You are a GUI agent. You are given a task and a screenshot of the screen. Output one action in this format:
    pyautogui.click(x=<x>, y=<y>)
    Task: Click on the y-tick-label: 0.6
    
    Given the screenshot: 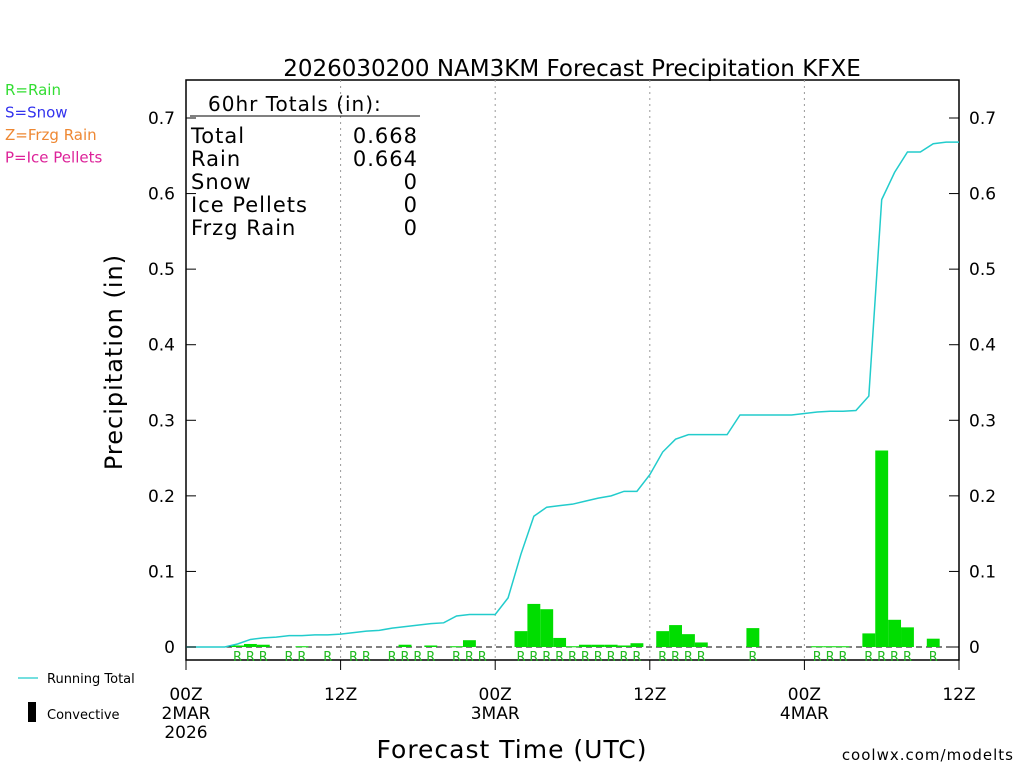 What is the action you would take?
    pyautogui.click(x=161, y=195)
    